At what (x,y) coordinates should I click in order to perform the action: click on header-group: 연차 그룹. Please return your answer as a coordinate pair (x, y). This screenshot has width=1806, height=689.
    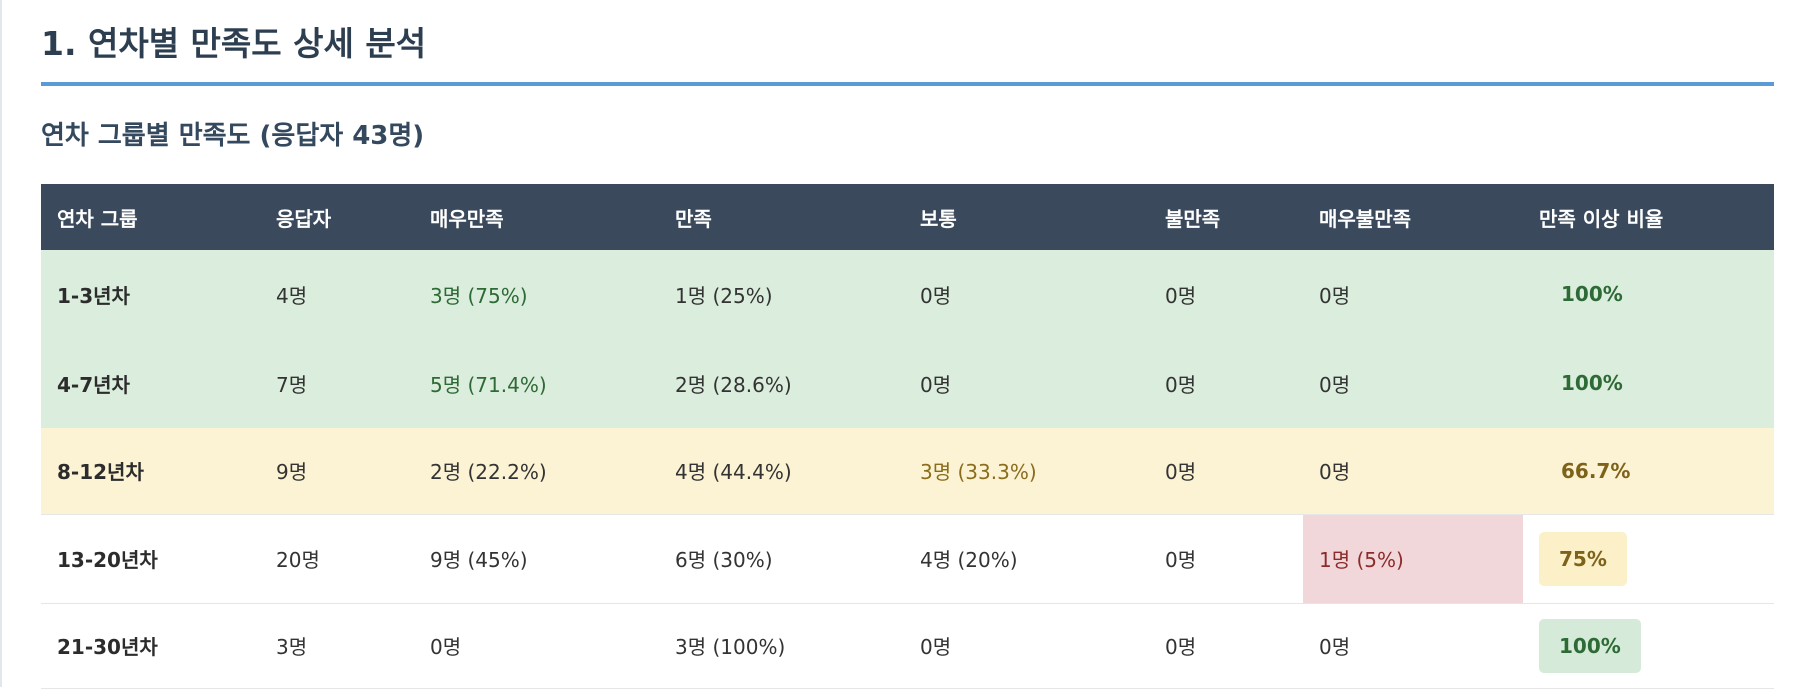
    Looking at the image, I should click on (97, 218).